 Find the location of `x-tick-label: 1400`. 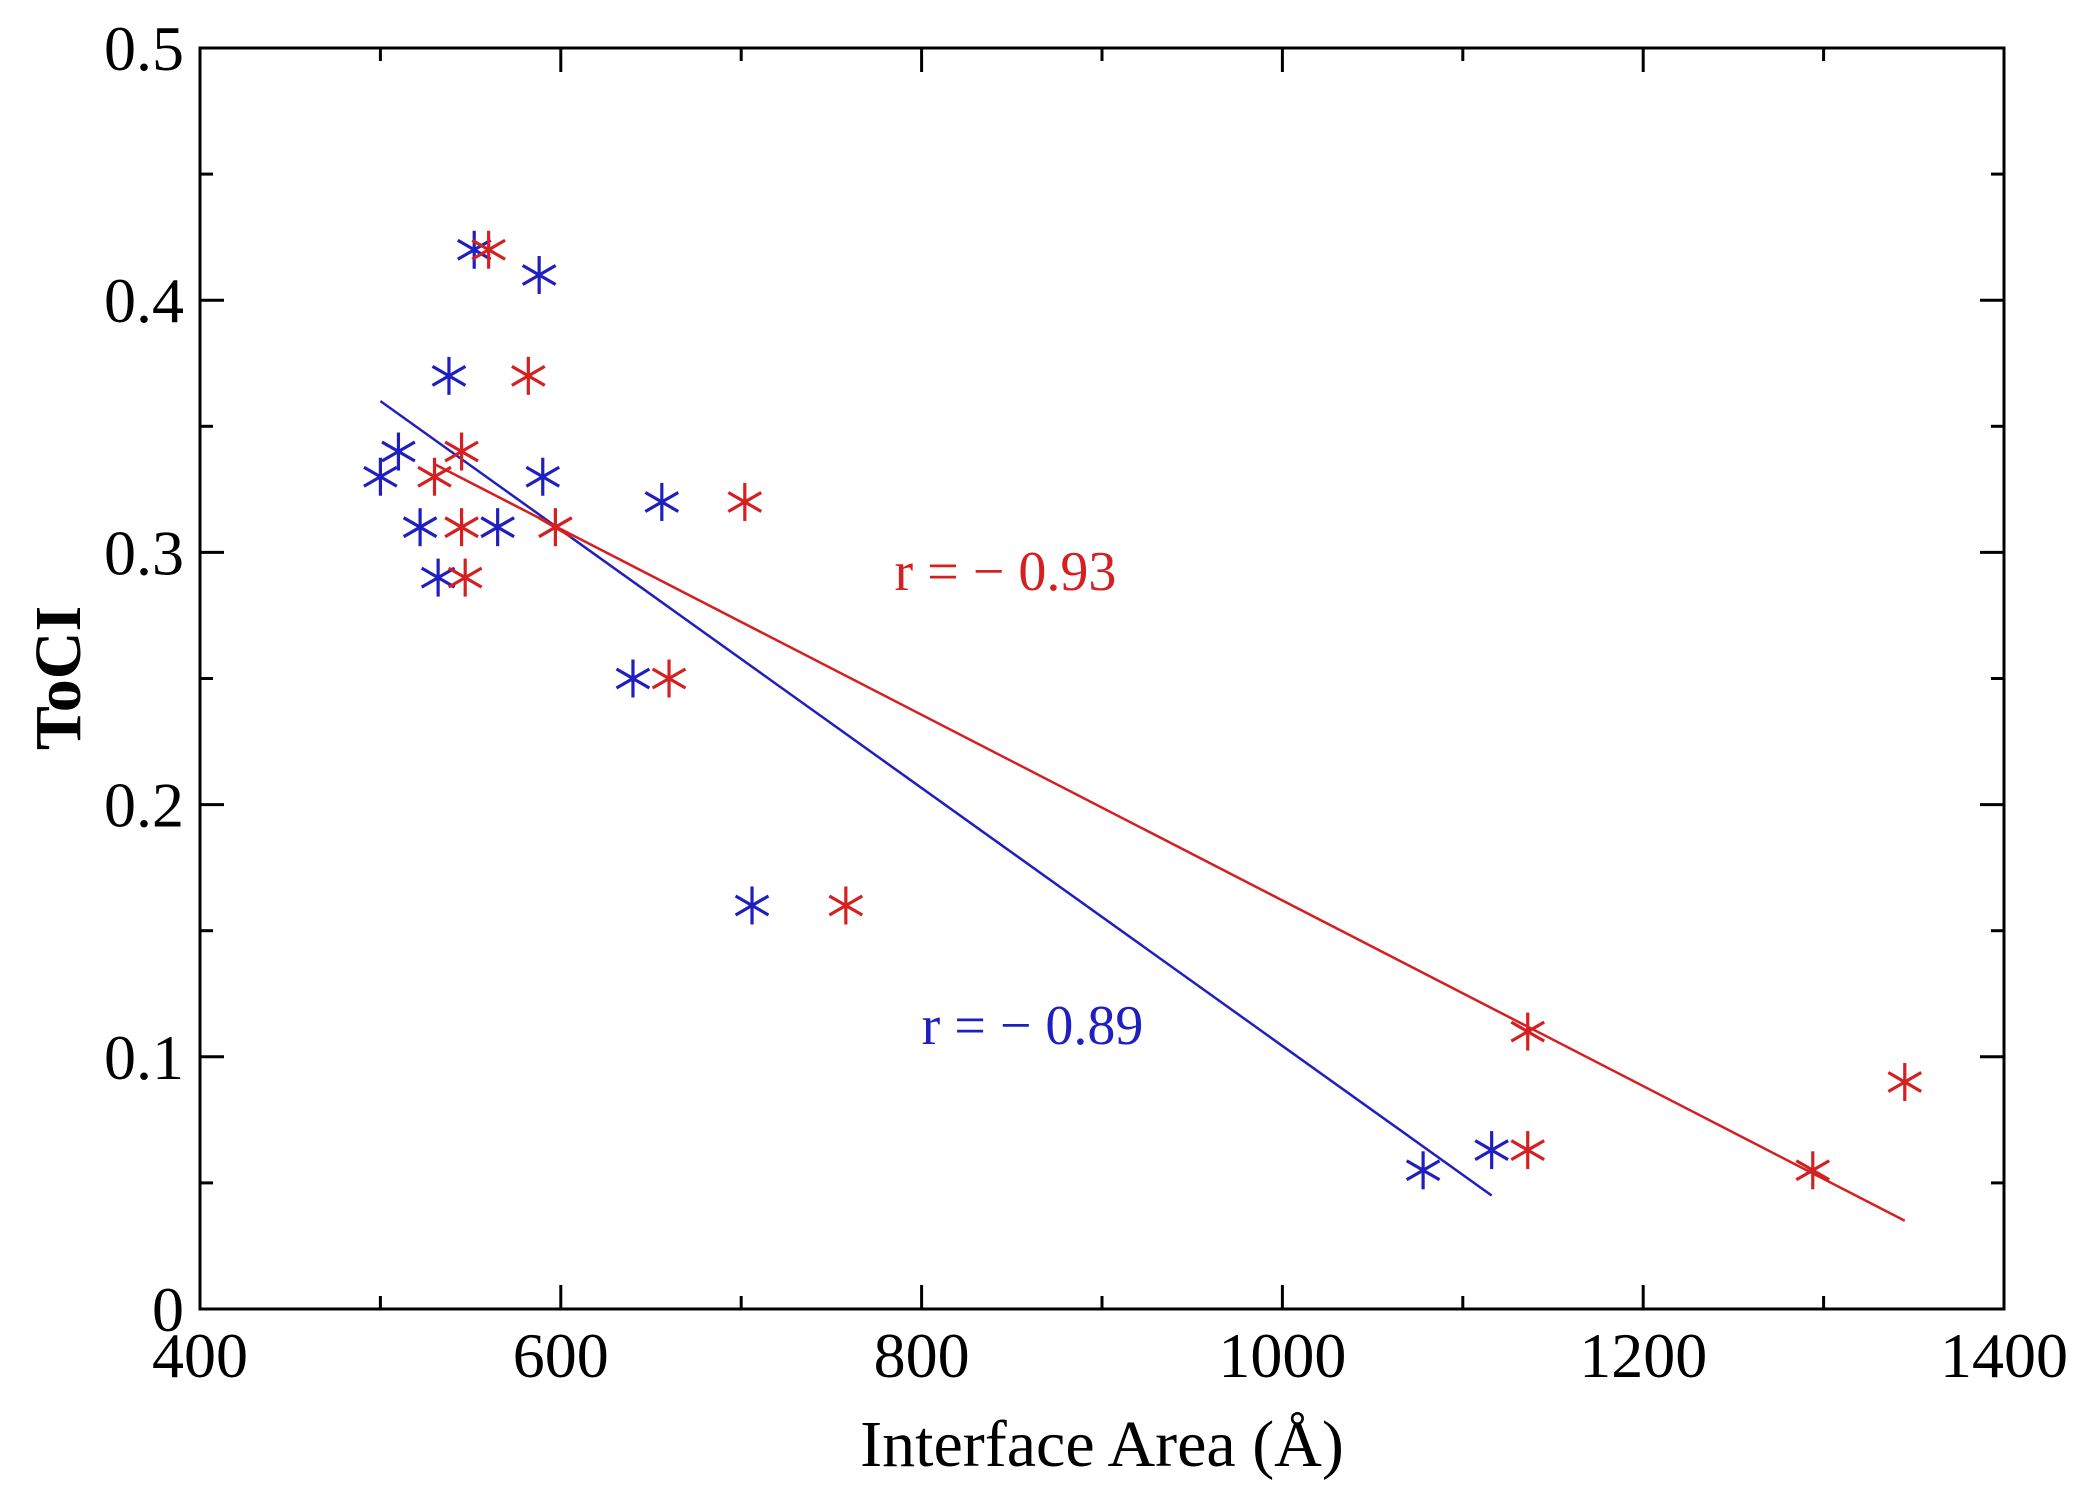

x-tick-label: 1400 is located at coordinates (2004, 1355).